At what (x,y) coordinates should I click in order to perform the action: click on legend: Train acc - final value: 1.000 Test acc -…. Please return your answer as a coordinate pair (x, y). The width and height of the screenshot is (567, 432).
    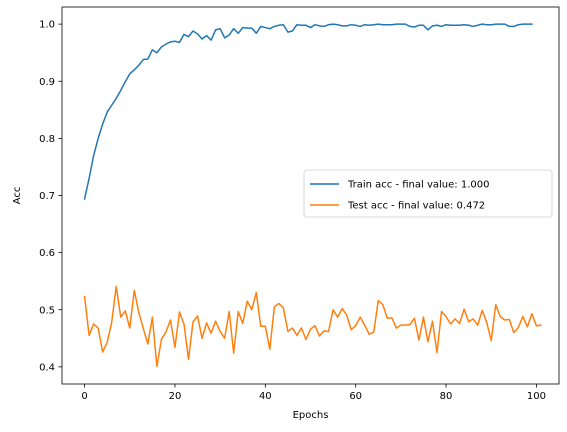
    Looking at the image, I should click on (428, 193).